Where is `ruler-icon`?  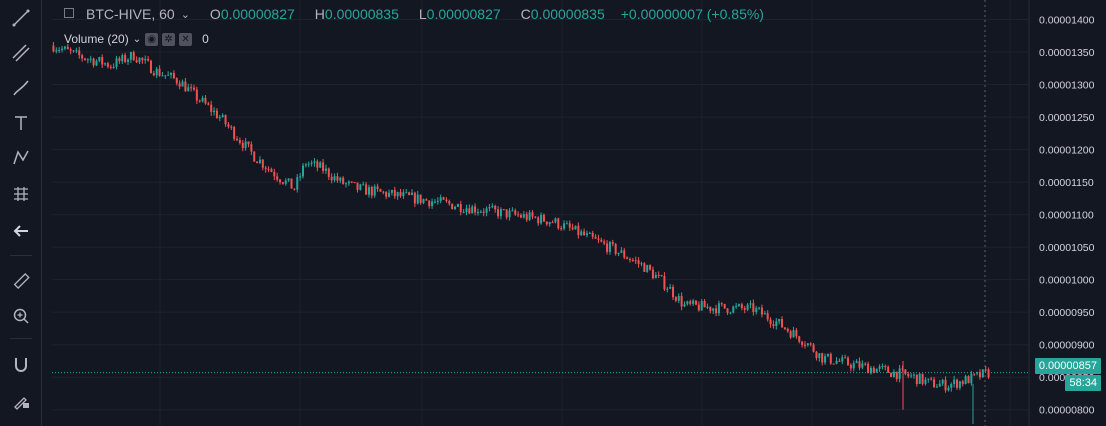
ruler-icon is located at coordinates (21, 281).